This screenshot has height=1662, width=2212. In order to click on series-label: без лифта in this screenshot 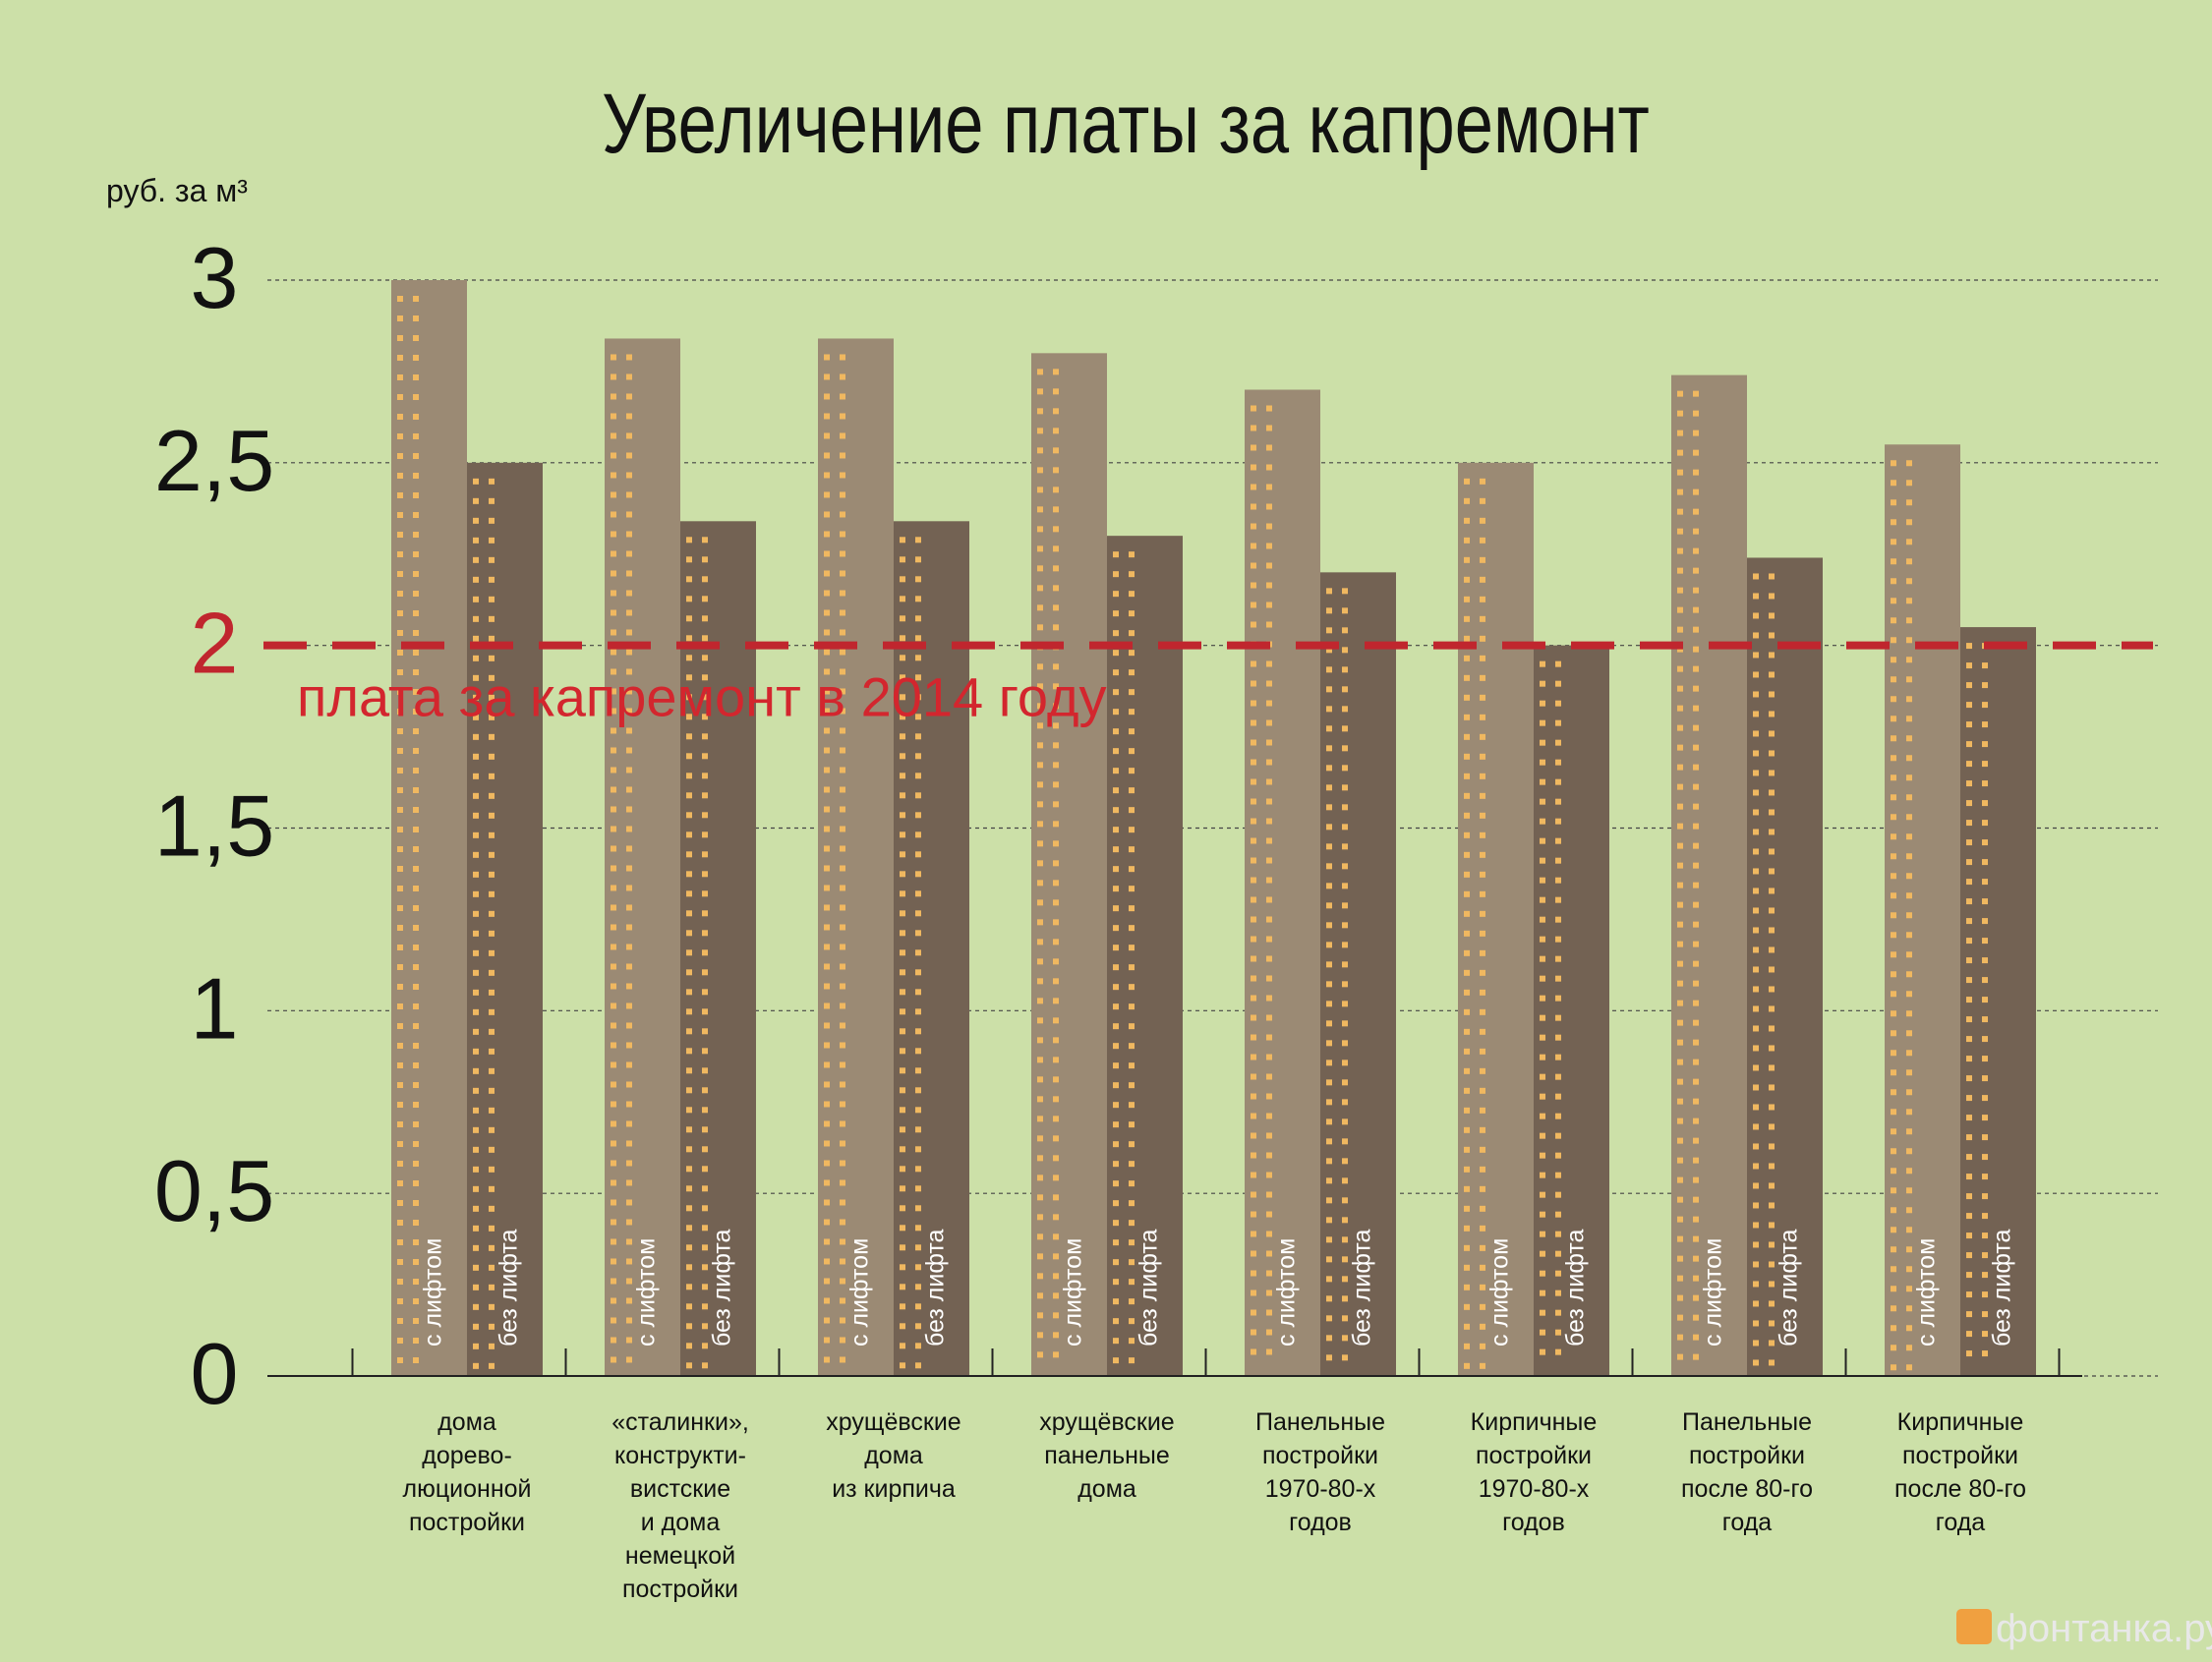, I will do `click(1363, 1288)`.